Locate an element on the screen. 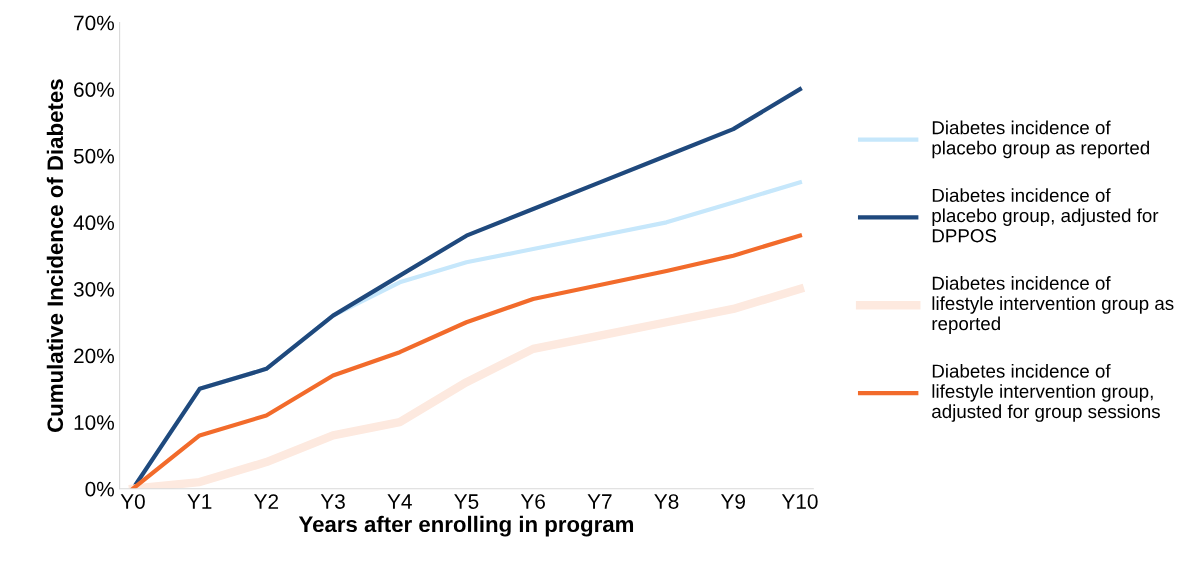 This screenshot has width=1196, height=565. x-tick-label: Y7 is located at coordinates (599, 501).